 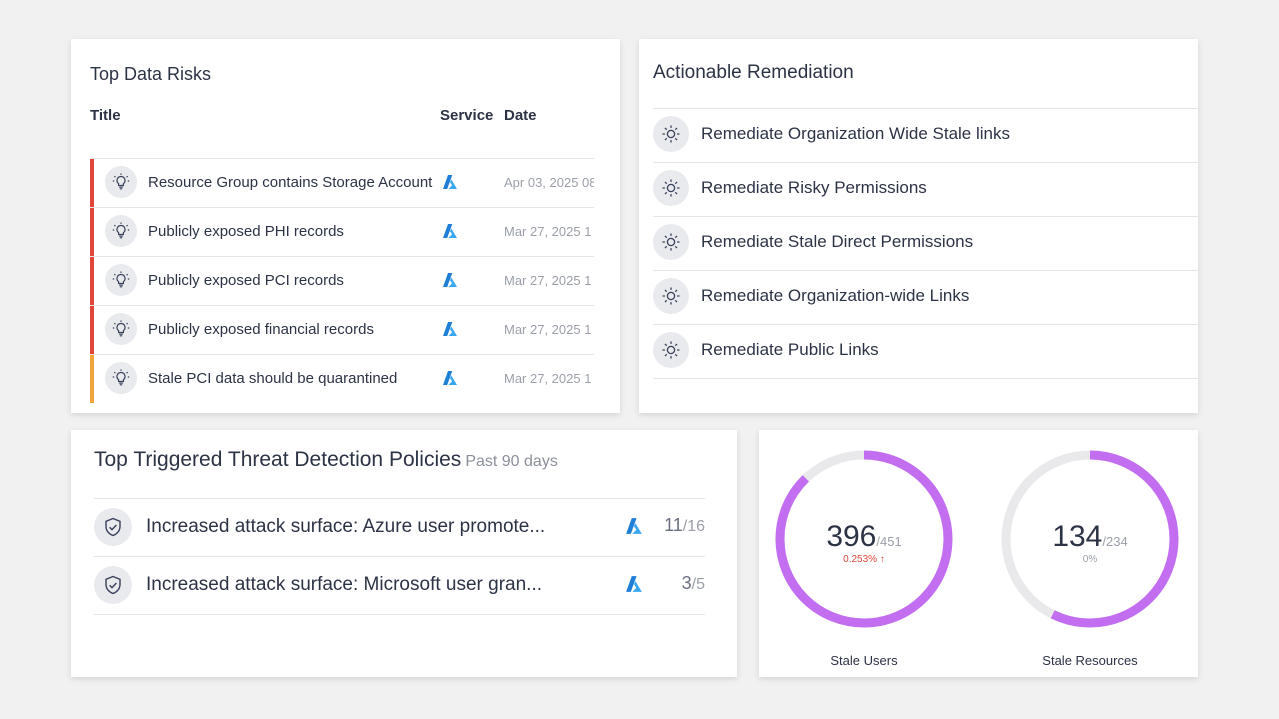 I want to click on card-title: Actionable Remediation, so click(x=753, y=72).